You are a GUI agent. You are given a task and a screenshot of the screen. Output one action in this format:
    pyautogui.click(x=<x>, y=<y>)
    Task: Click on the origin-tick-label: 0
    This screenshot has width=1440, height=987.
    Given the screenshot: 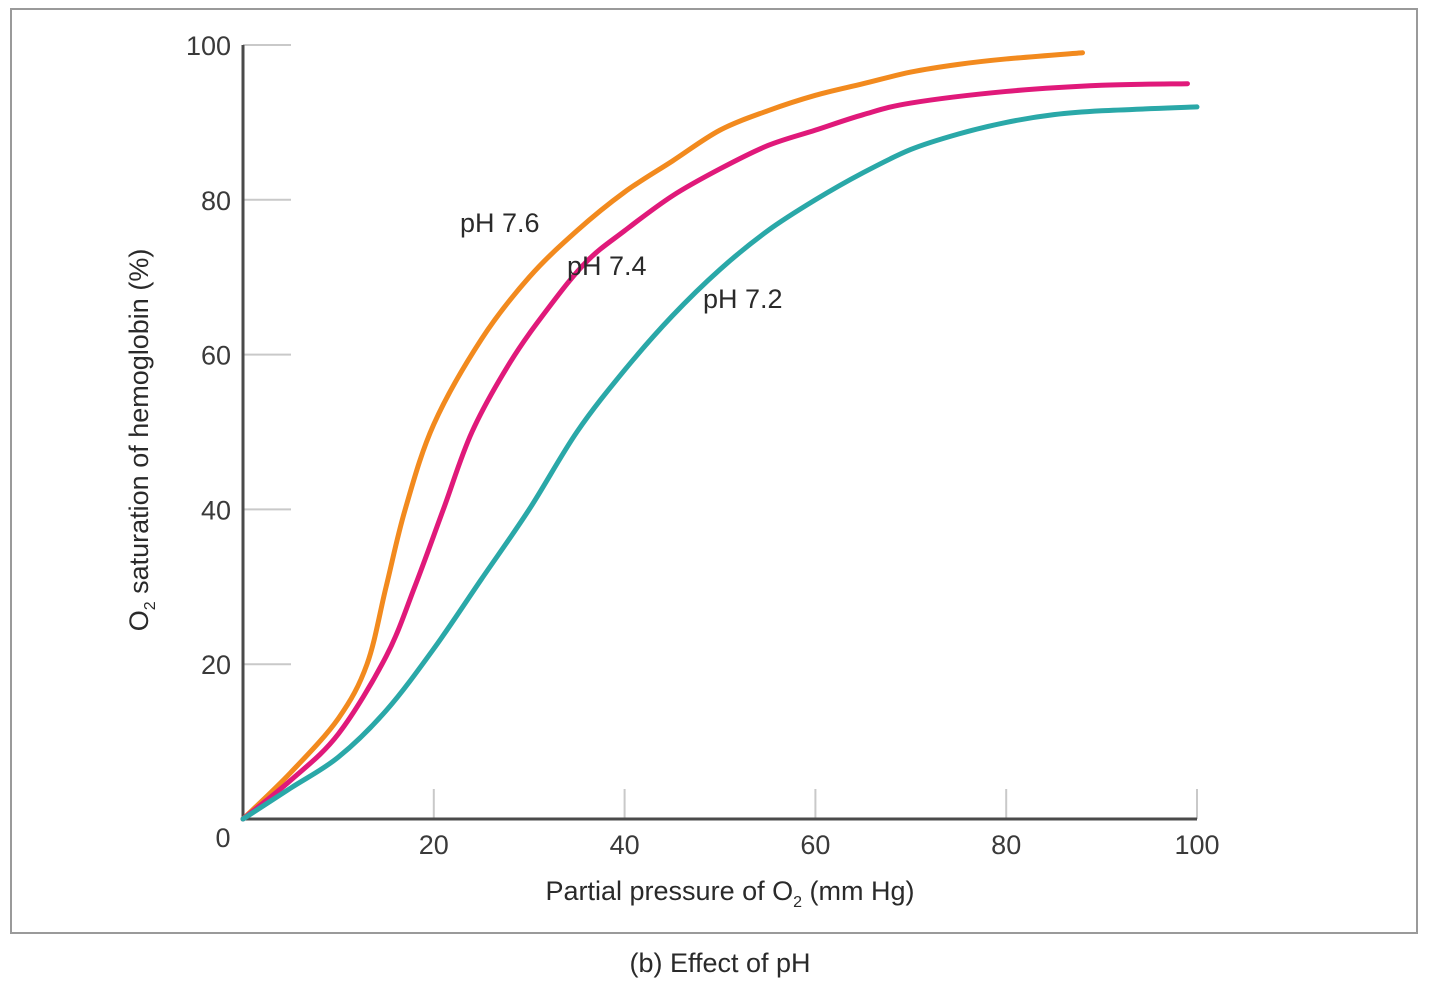 What is the action you would take?
    pyautogui.click(x=222, y=838)
    